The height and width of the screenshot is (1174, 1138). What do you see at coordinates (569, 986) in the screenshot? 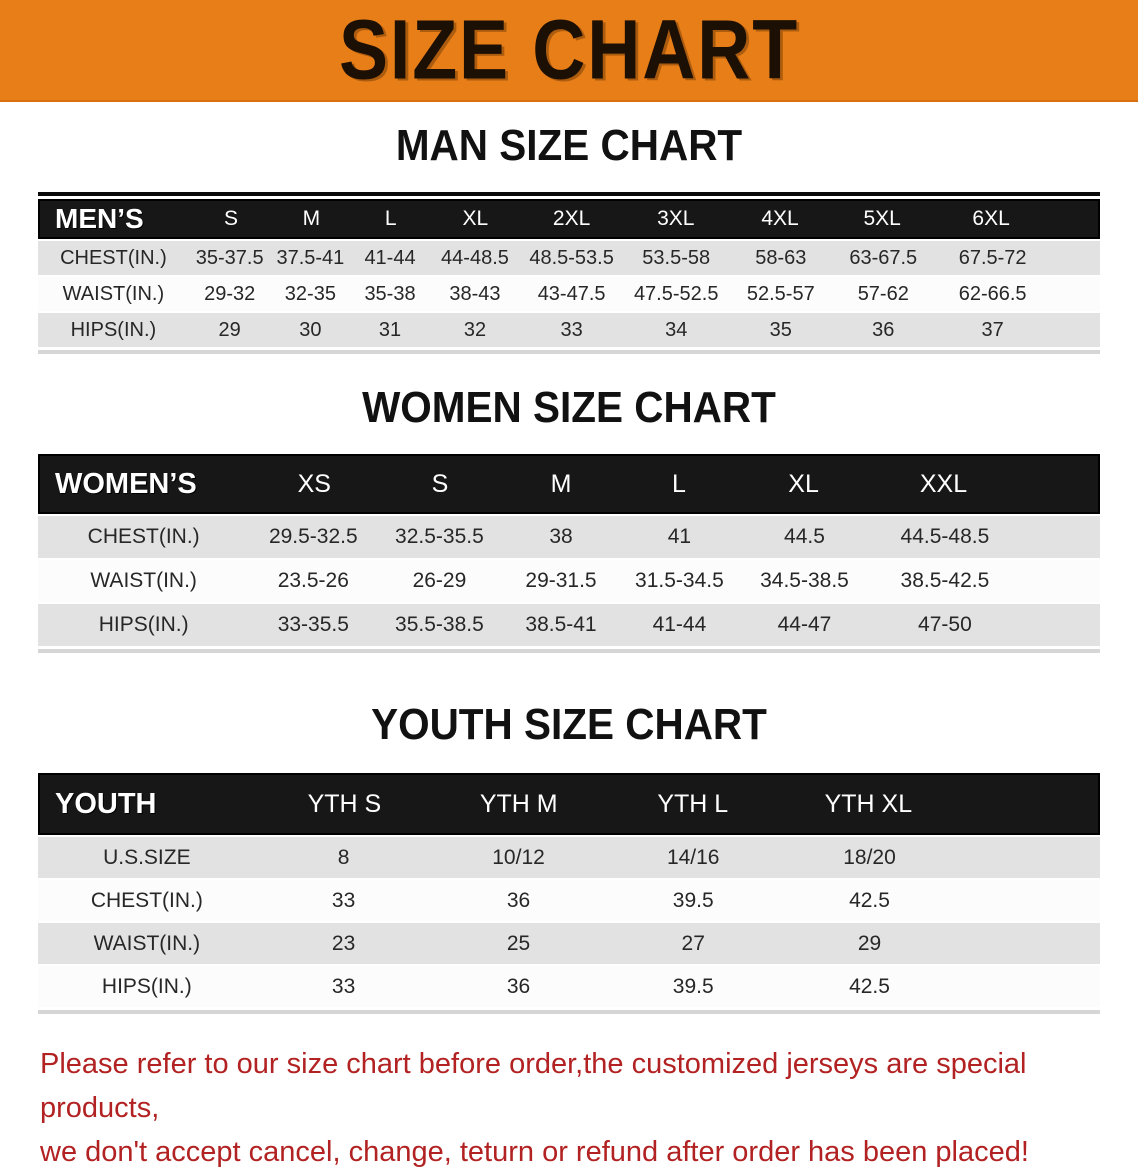
I see `measurement-row: HIPS(IN.) 33 36 39.5 42.5` at bounding box center [569, 986].